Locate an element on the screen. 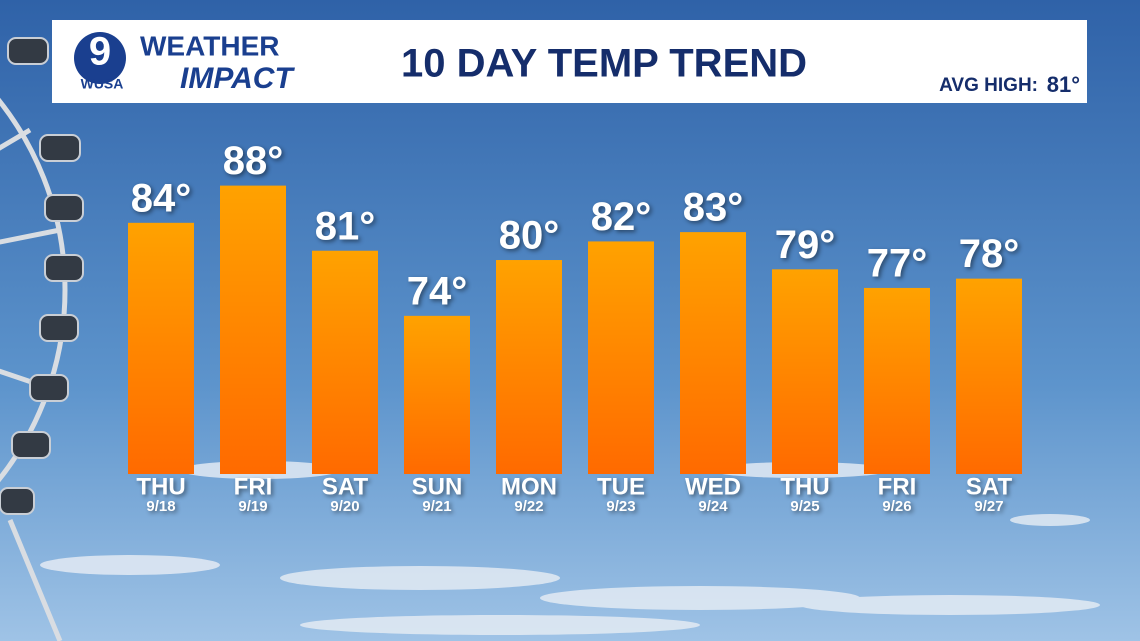 This screenshot has height=641, width=1140. value-label: 84° is located at coordinates (161, 198).